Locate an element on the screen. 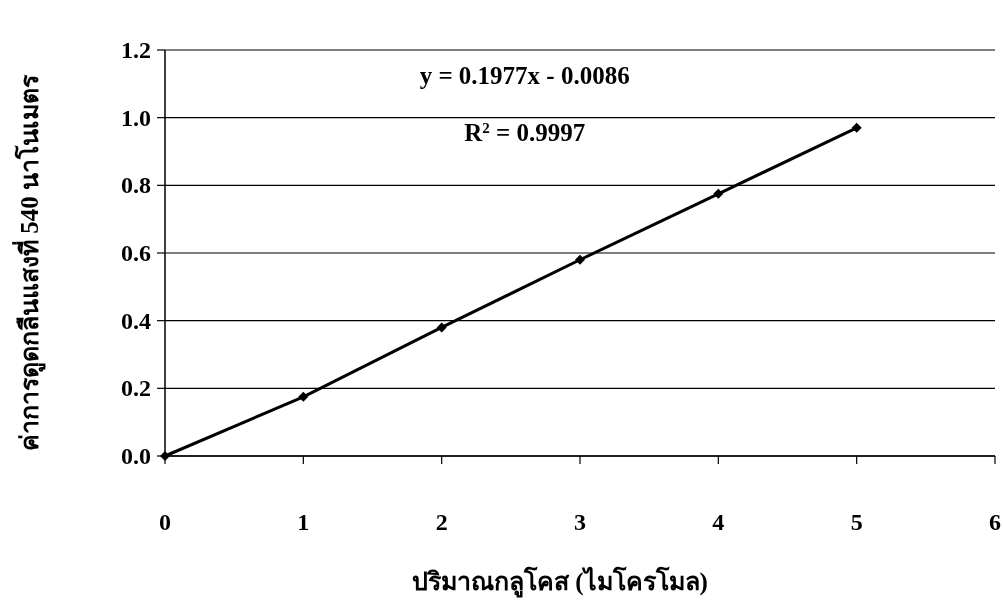  x-axis-title: ปริมาณกลูโคส (ไมโครโมล) is located at coordinates (560, 582).